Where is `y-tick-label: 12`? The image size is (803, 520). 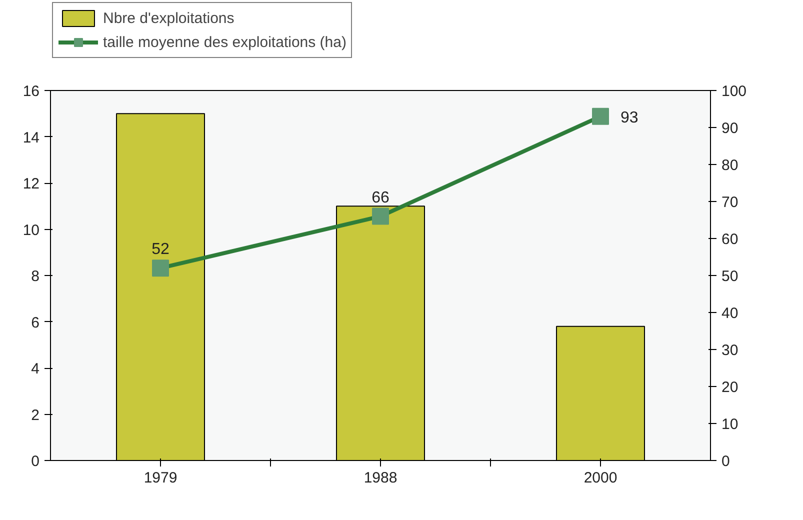 y-tick-label: 12 is located at coordinates (31, 184).